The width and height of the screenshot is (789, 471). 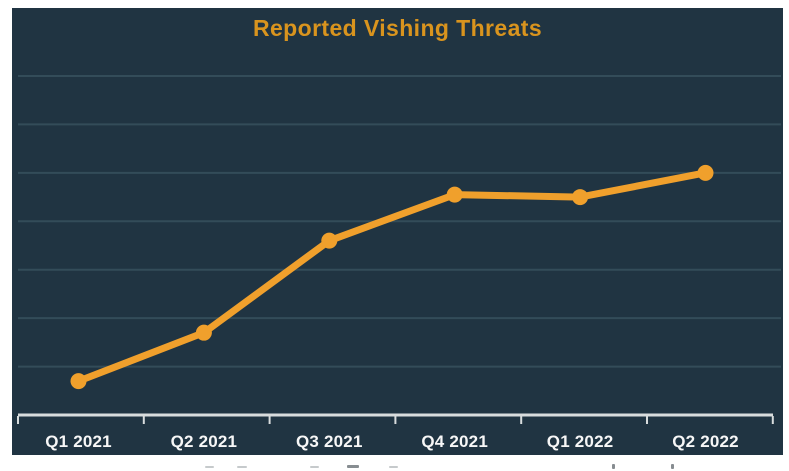 I want to click on chart-title: Reported Vishing Threats, so click(x=397, y=28).